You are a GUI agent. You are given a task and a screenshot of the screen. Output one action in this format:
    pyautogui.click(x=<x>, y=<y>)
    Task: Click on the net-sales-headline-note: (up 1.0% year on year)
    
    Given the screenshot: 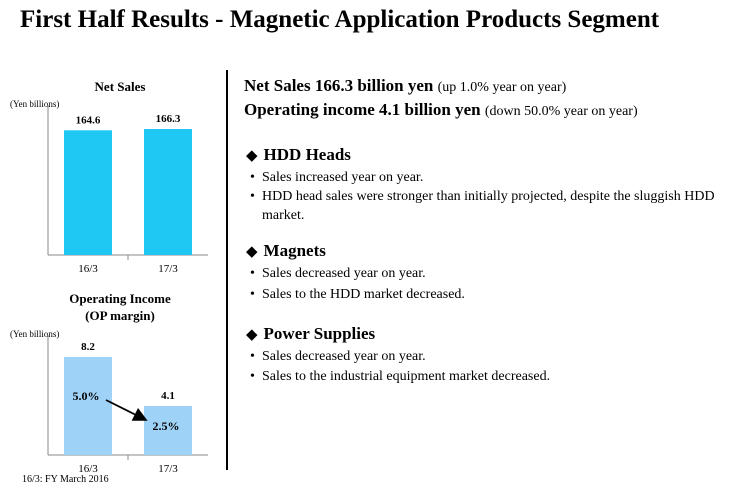 What is the action you would take?
    pyautogui.click(x=502, y=87)
    